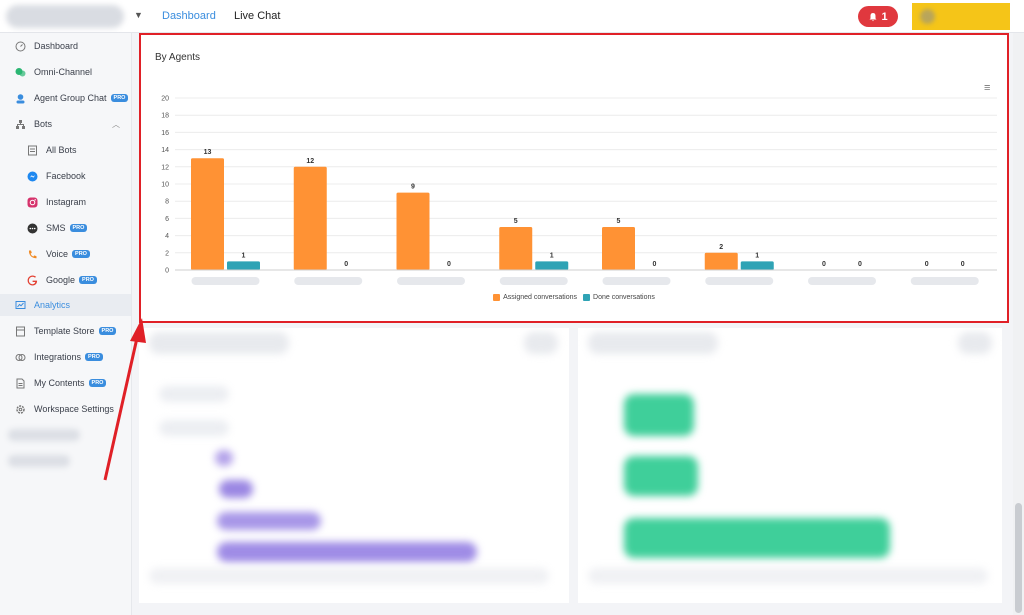  What do you see at coordinates (257, 16) in the screenshot?
I see `tab-live-chat: Live Chat` at bounding box center [257, 16].